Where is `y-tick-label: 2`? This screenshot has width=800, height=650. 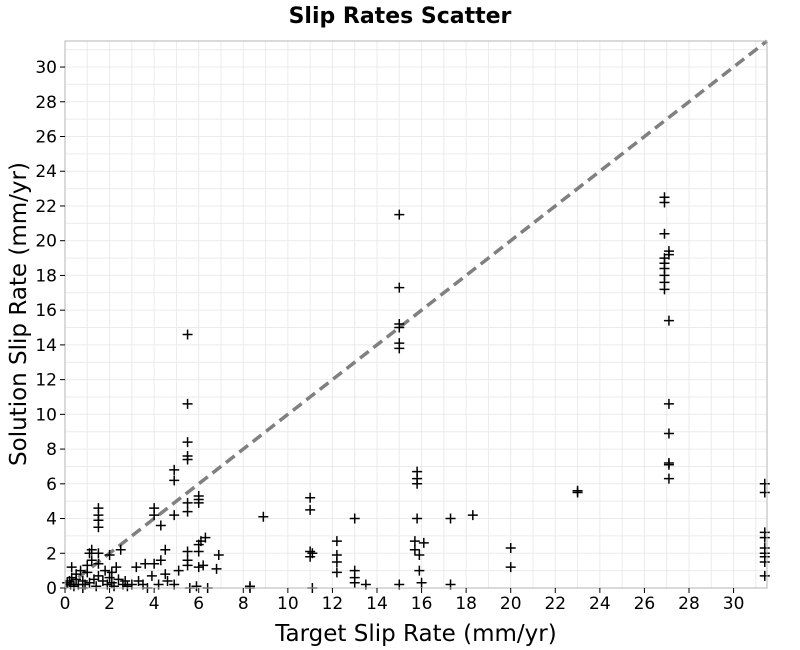
y-tick-label: 2 is located at coordinates (51, 554).